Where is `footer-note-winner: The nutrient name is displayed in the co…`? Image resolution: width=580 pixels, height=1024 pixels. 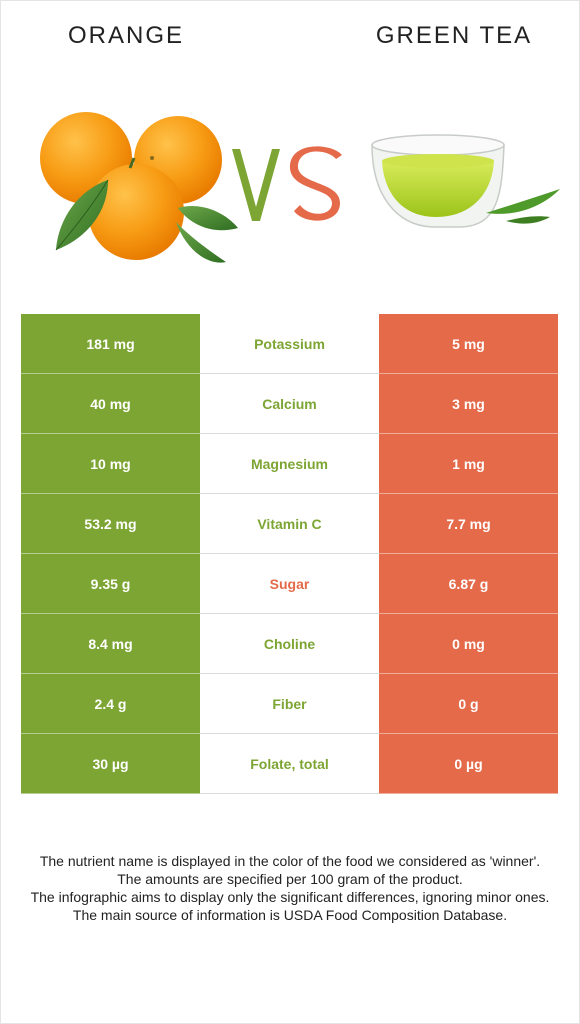
footer-note-winner: The nutrient name is displayed in the co… is located at coordinates (290, 861).